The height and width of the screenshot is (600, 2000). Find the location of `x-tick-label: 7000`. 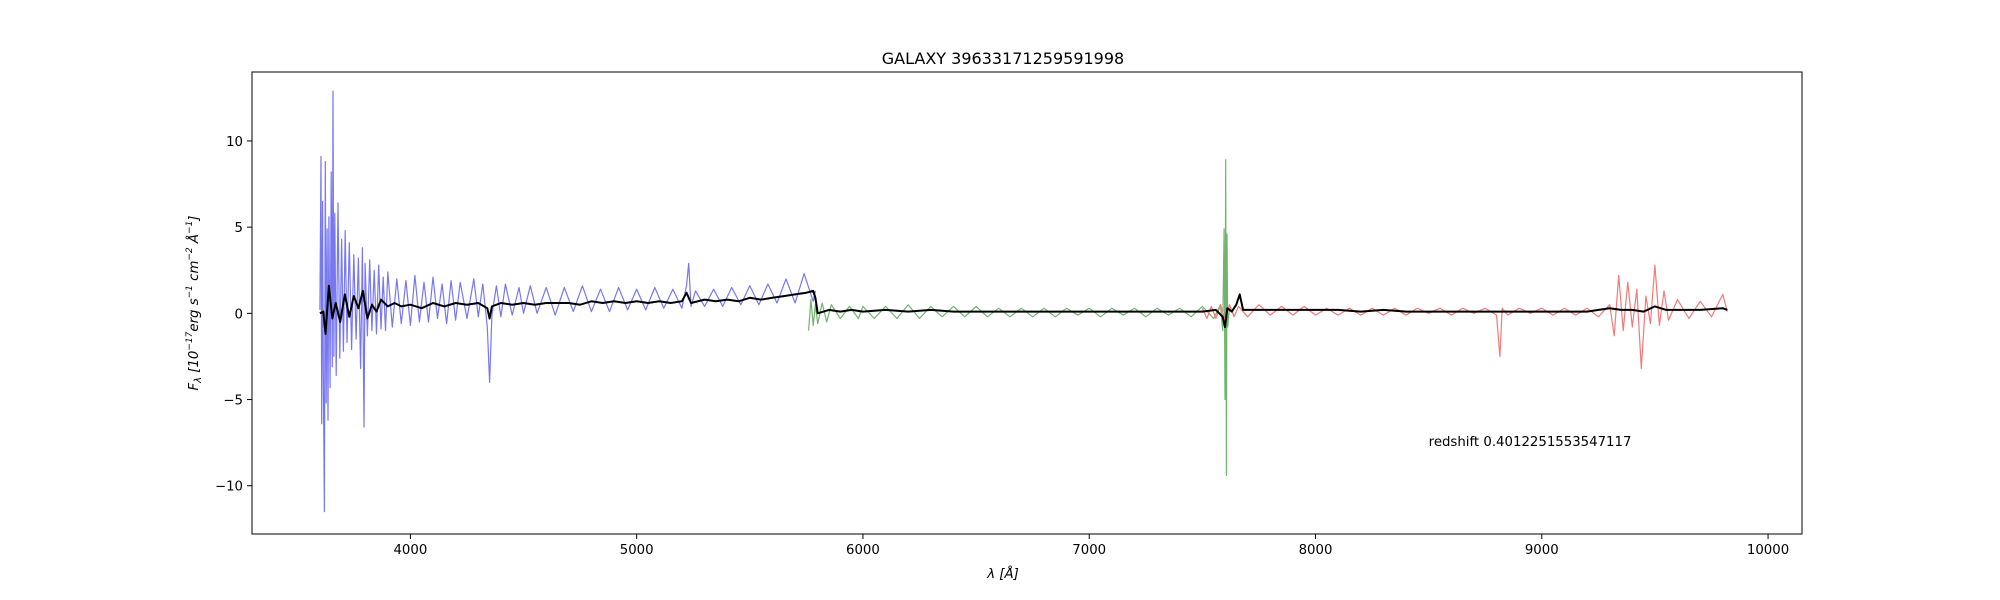

x-tick-label: 7000 is located at coordinates (1089, 550).